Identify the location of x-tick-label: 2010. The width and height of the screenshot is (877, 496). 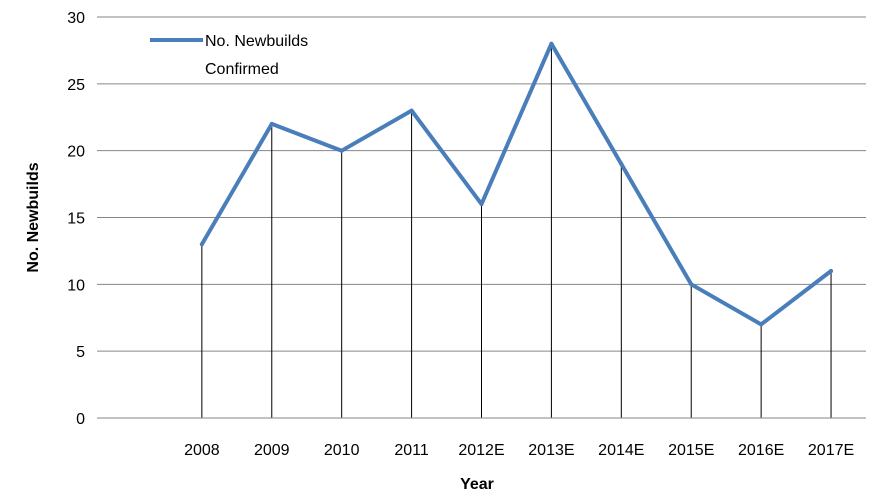
(342, 450).